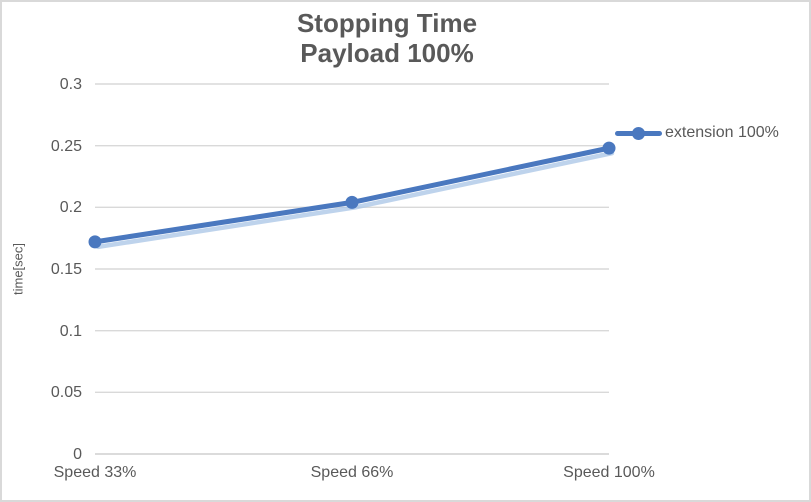 This screenshot has width=811, height=502. What do you see at coordinates (70, 208) in the screenshot?
I see `y-tick-label: 0.2` at bounding box center [70, 208].